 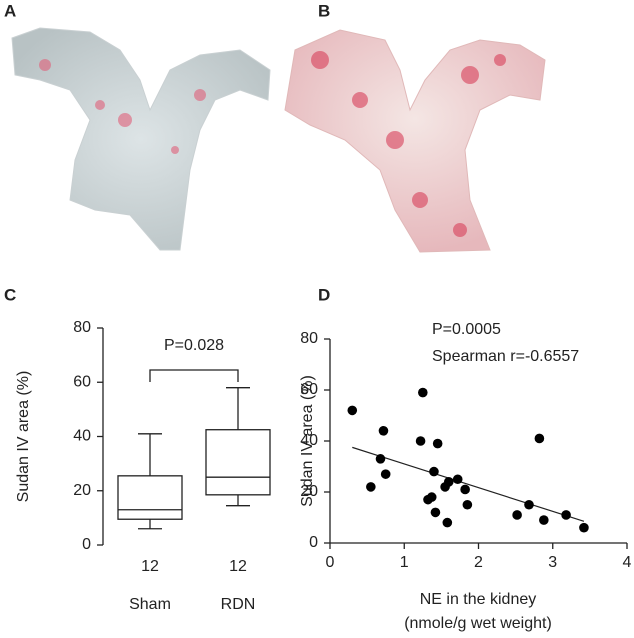 I want to click on photo-aorta-a, so click(x=141, y=139).